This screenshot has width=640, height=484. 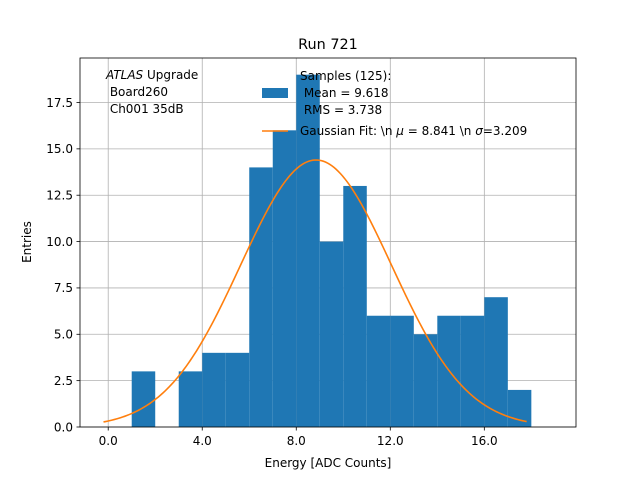 What do you see at coordinates (145, 109) in the screenshot?
I see `channel-label: Ch001 35dB` at bounding box center [145, 109].